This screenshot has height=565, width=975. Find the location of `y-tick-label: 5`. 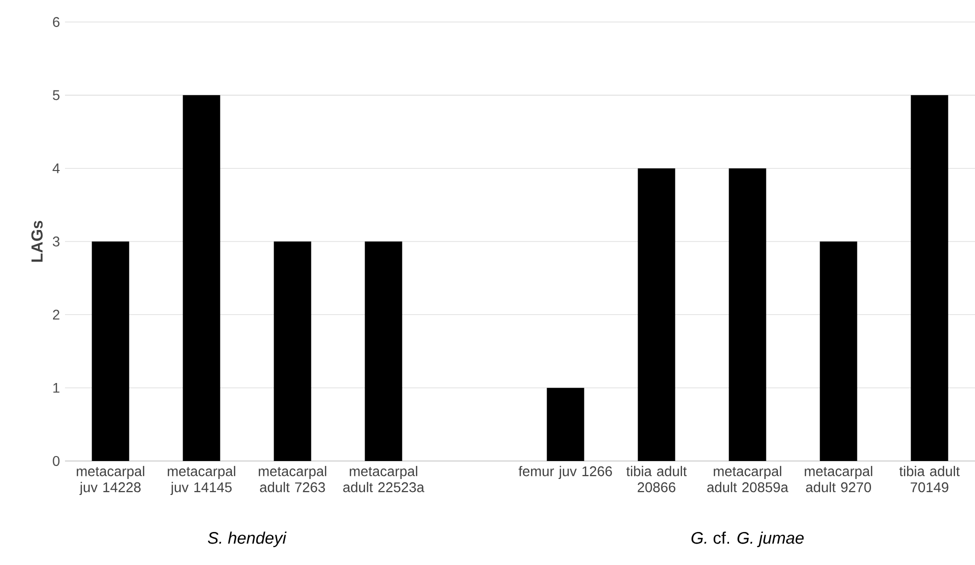

y-tick-label: 5 is located at coordinates (56, 95).